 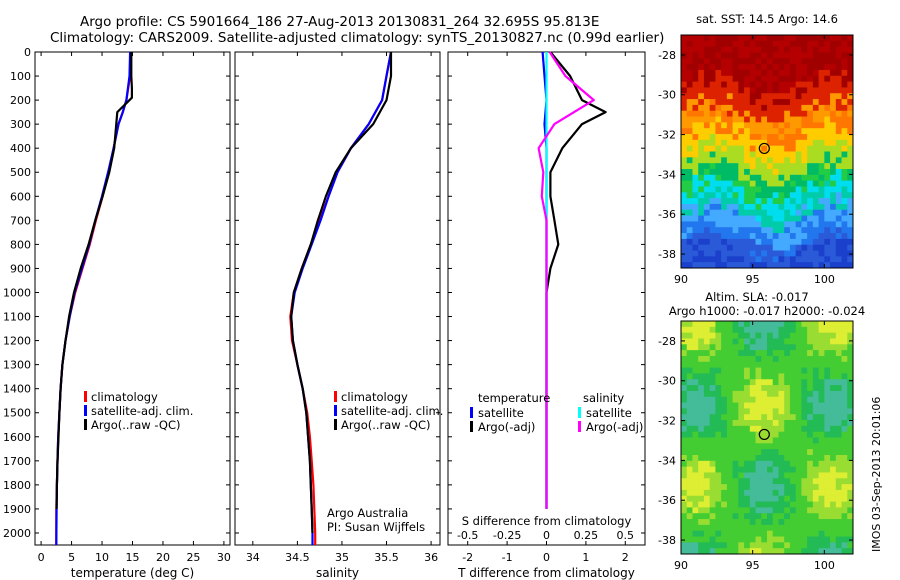 What do you see at coordinates (546, 535) in the screenshot?
I see `x-tick-label-2: 0` at bounding box center [546, 535].